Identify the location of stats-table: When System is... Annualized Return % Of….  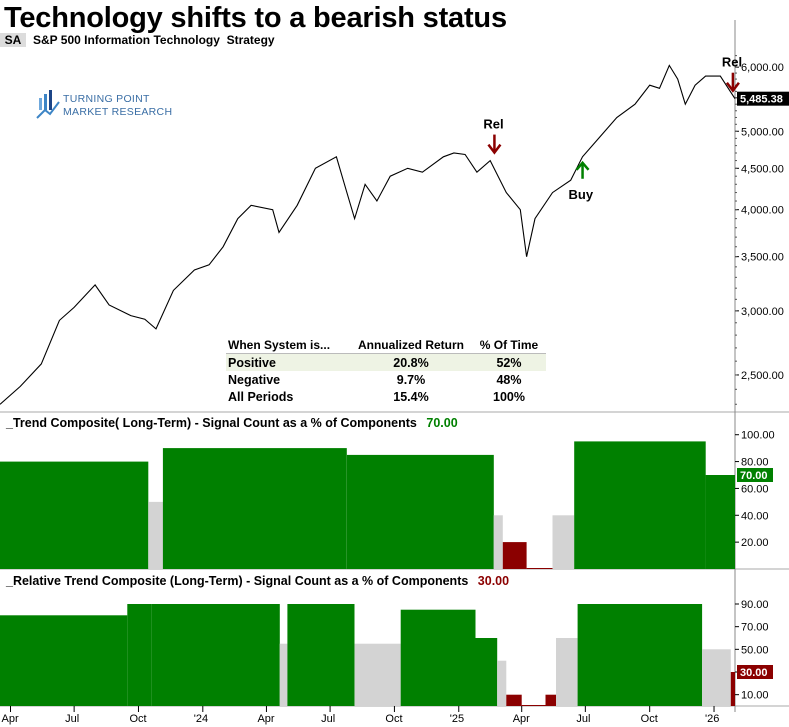
(386, 370).